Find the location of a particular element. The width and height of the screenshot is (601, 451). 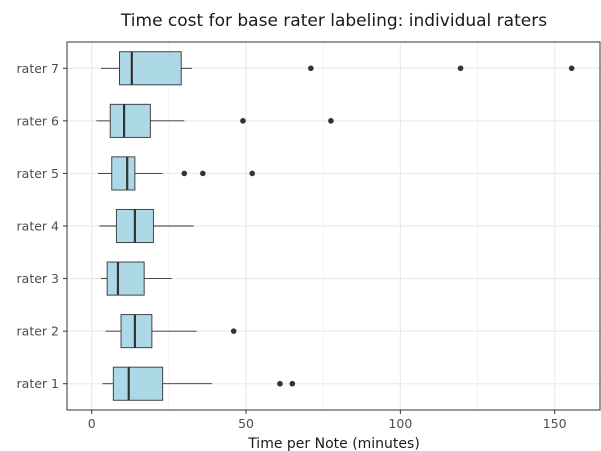

y-tick-label: rater 1 is located at coordinates (38, 383).